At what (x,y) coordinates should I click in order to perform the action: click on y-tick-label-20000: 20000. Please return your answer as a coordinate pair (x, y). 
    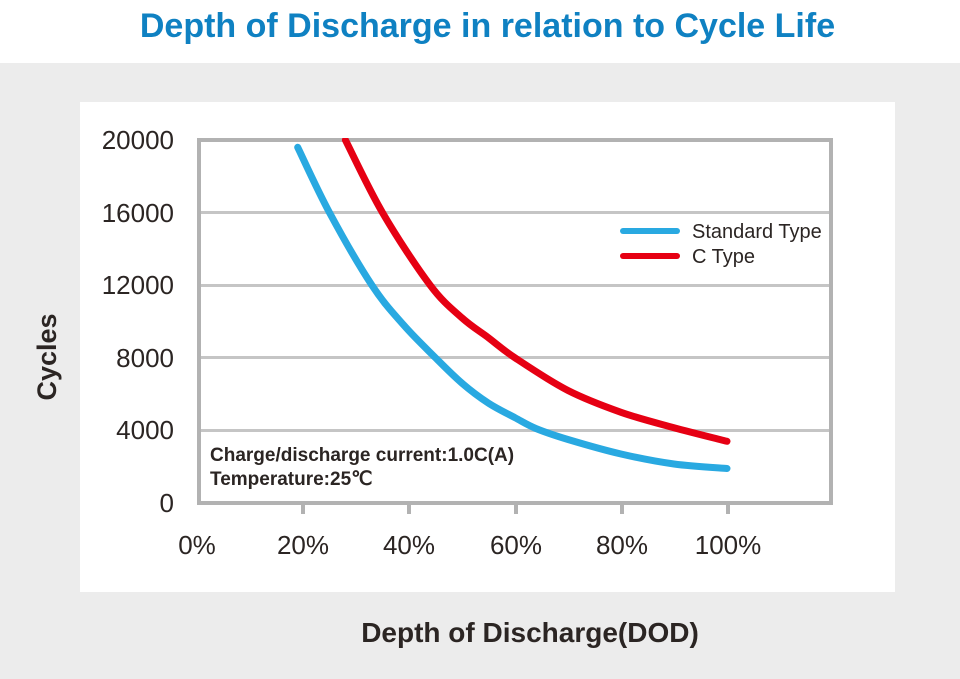
    Looking at the image, I should click on (137, 140).